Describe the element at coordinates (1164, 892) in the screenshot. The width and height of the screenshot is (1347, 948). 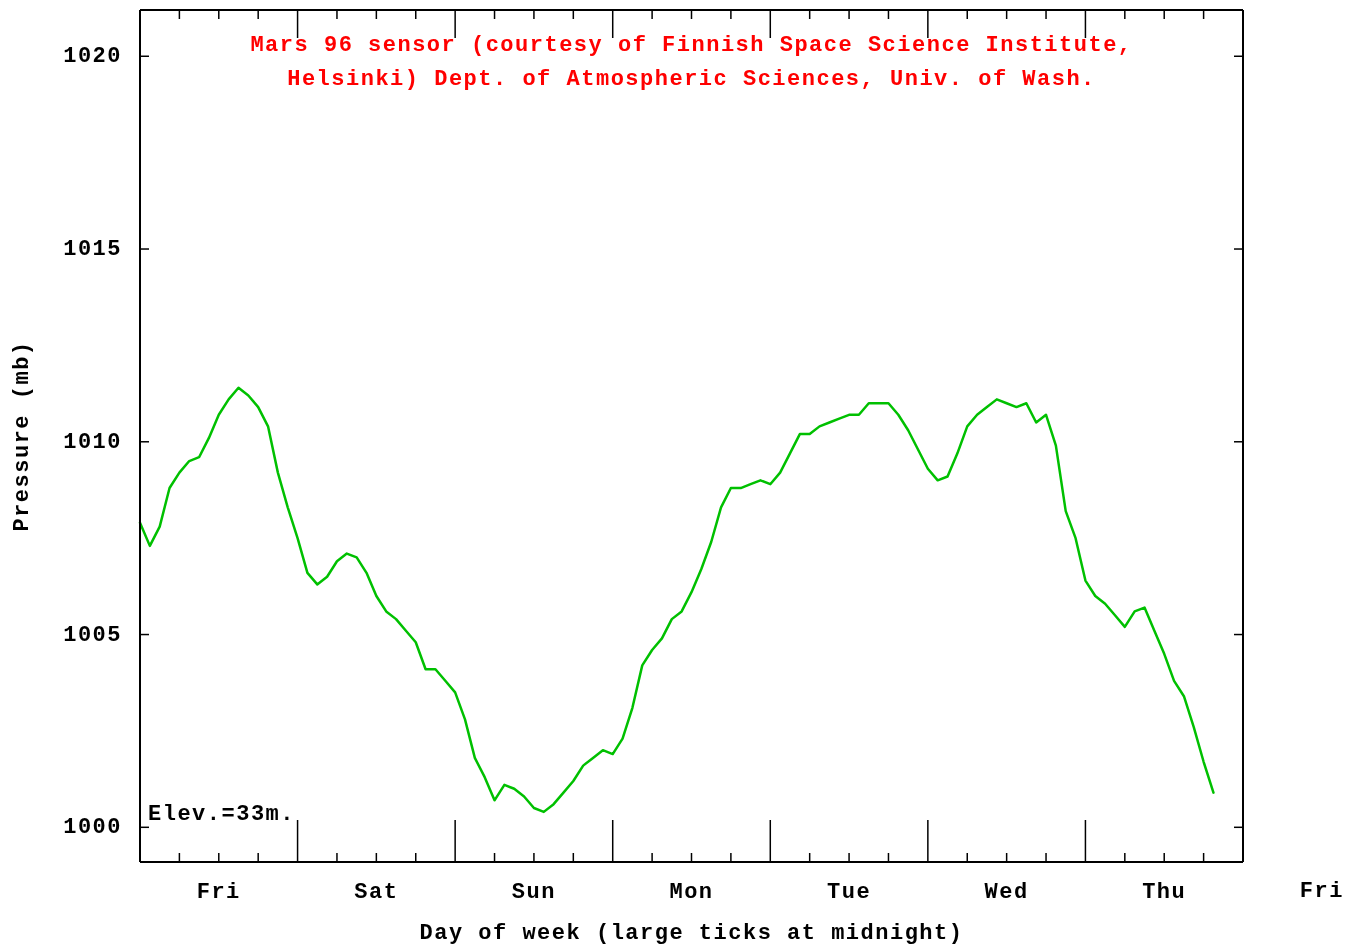
I see `x-tick-label: Thu` at that location.